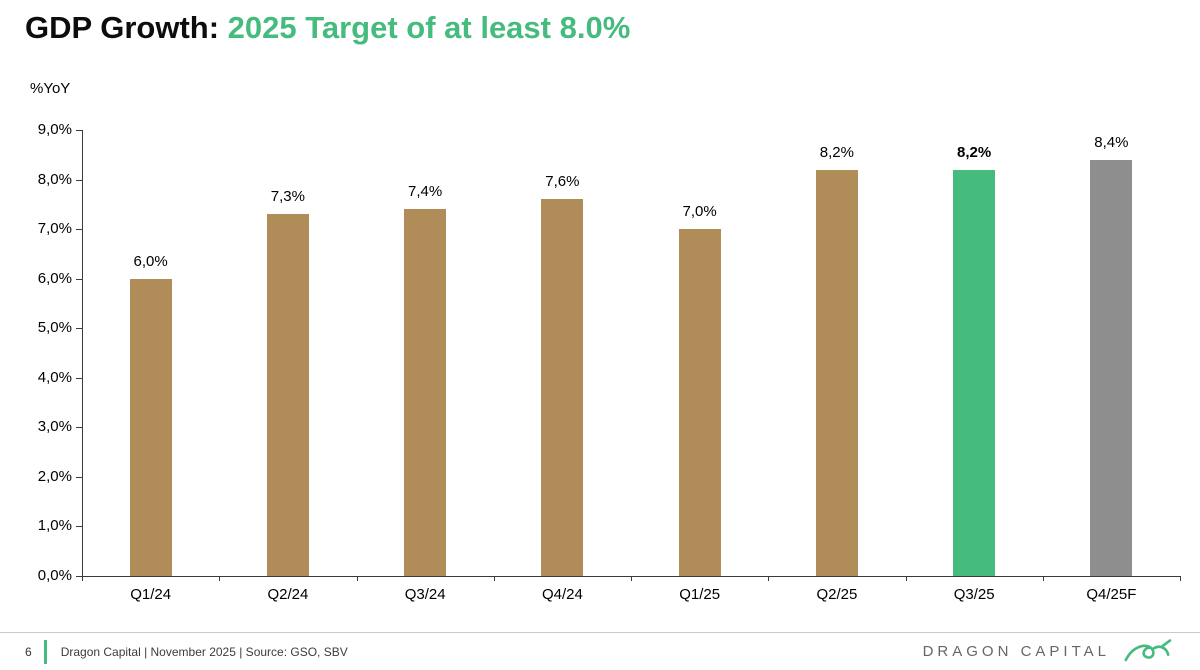 The width and height of the screenshot is (1200, 670). I want to click on y-tick-label: 5,0%, so click(54, 328).